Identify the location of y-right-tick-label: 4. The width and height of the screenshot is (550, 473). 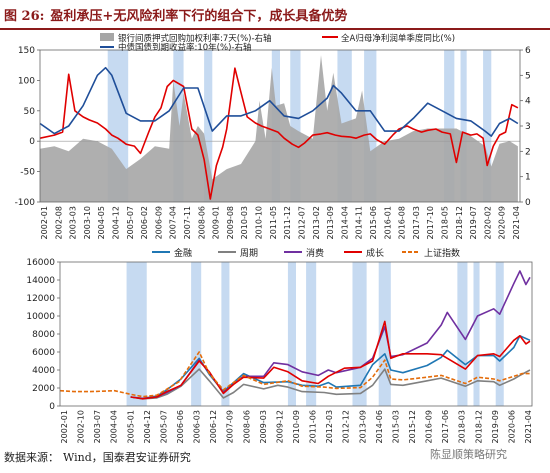
(528, 102).